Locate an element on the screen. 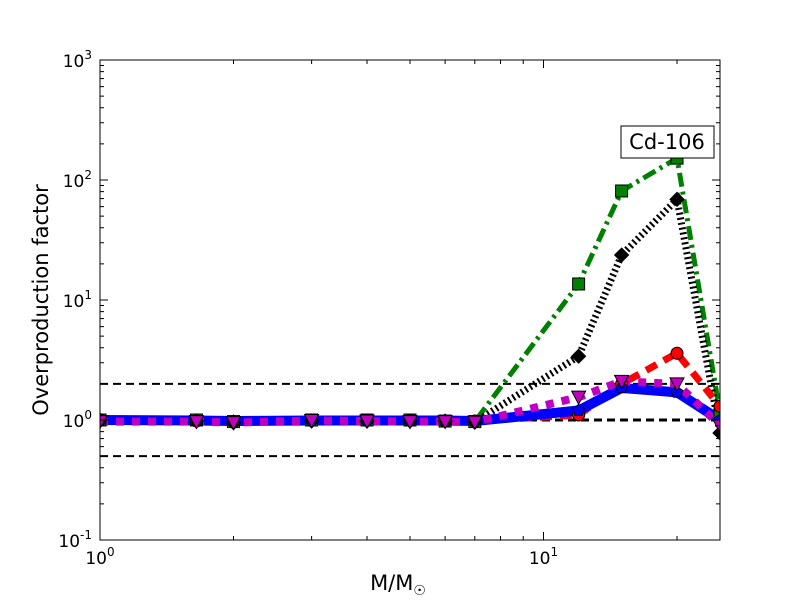 The height and width of the screenshot is (600, 800). y-tick-label: 10⁰ is located at coordinates (77, 420).